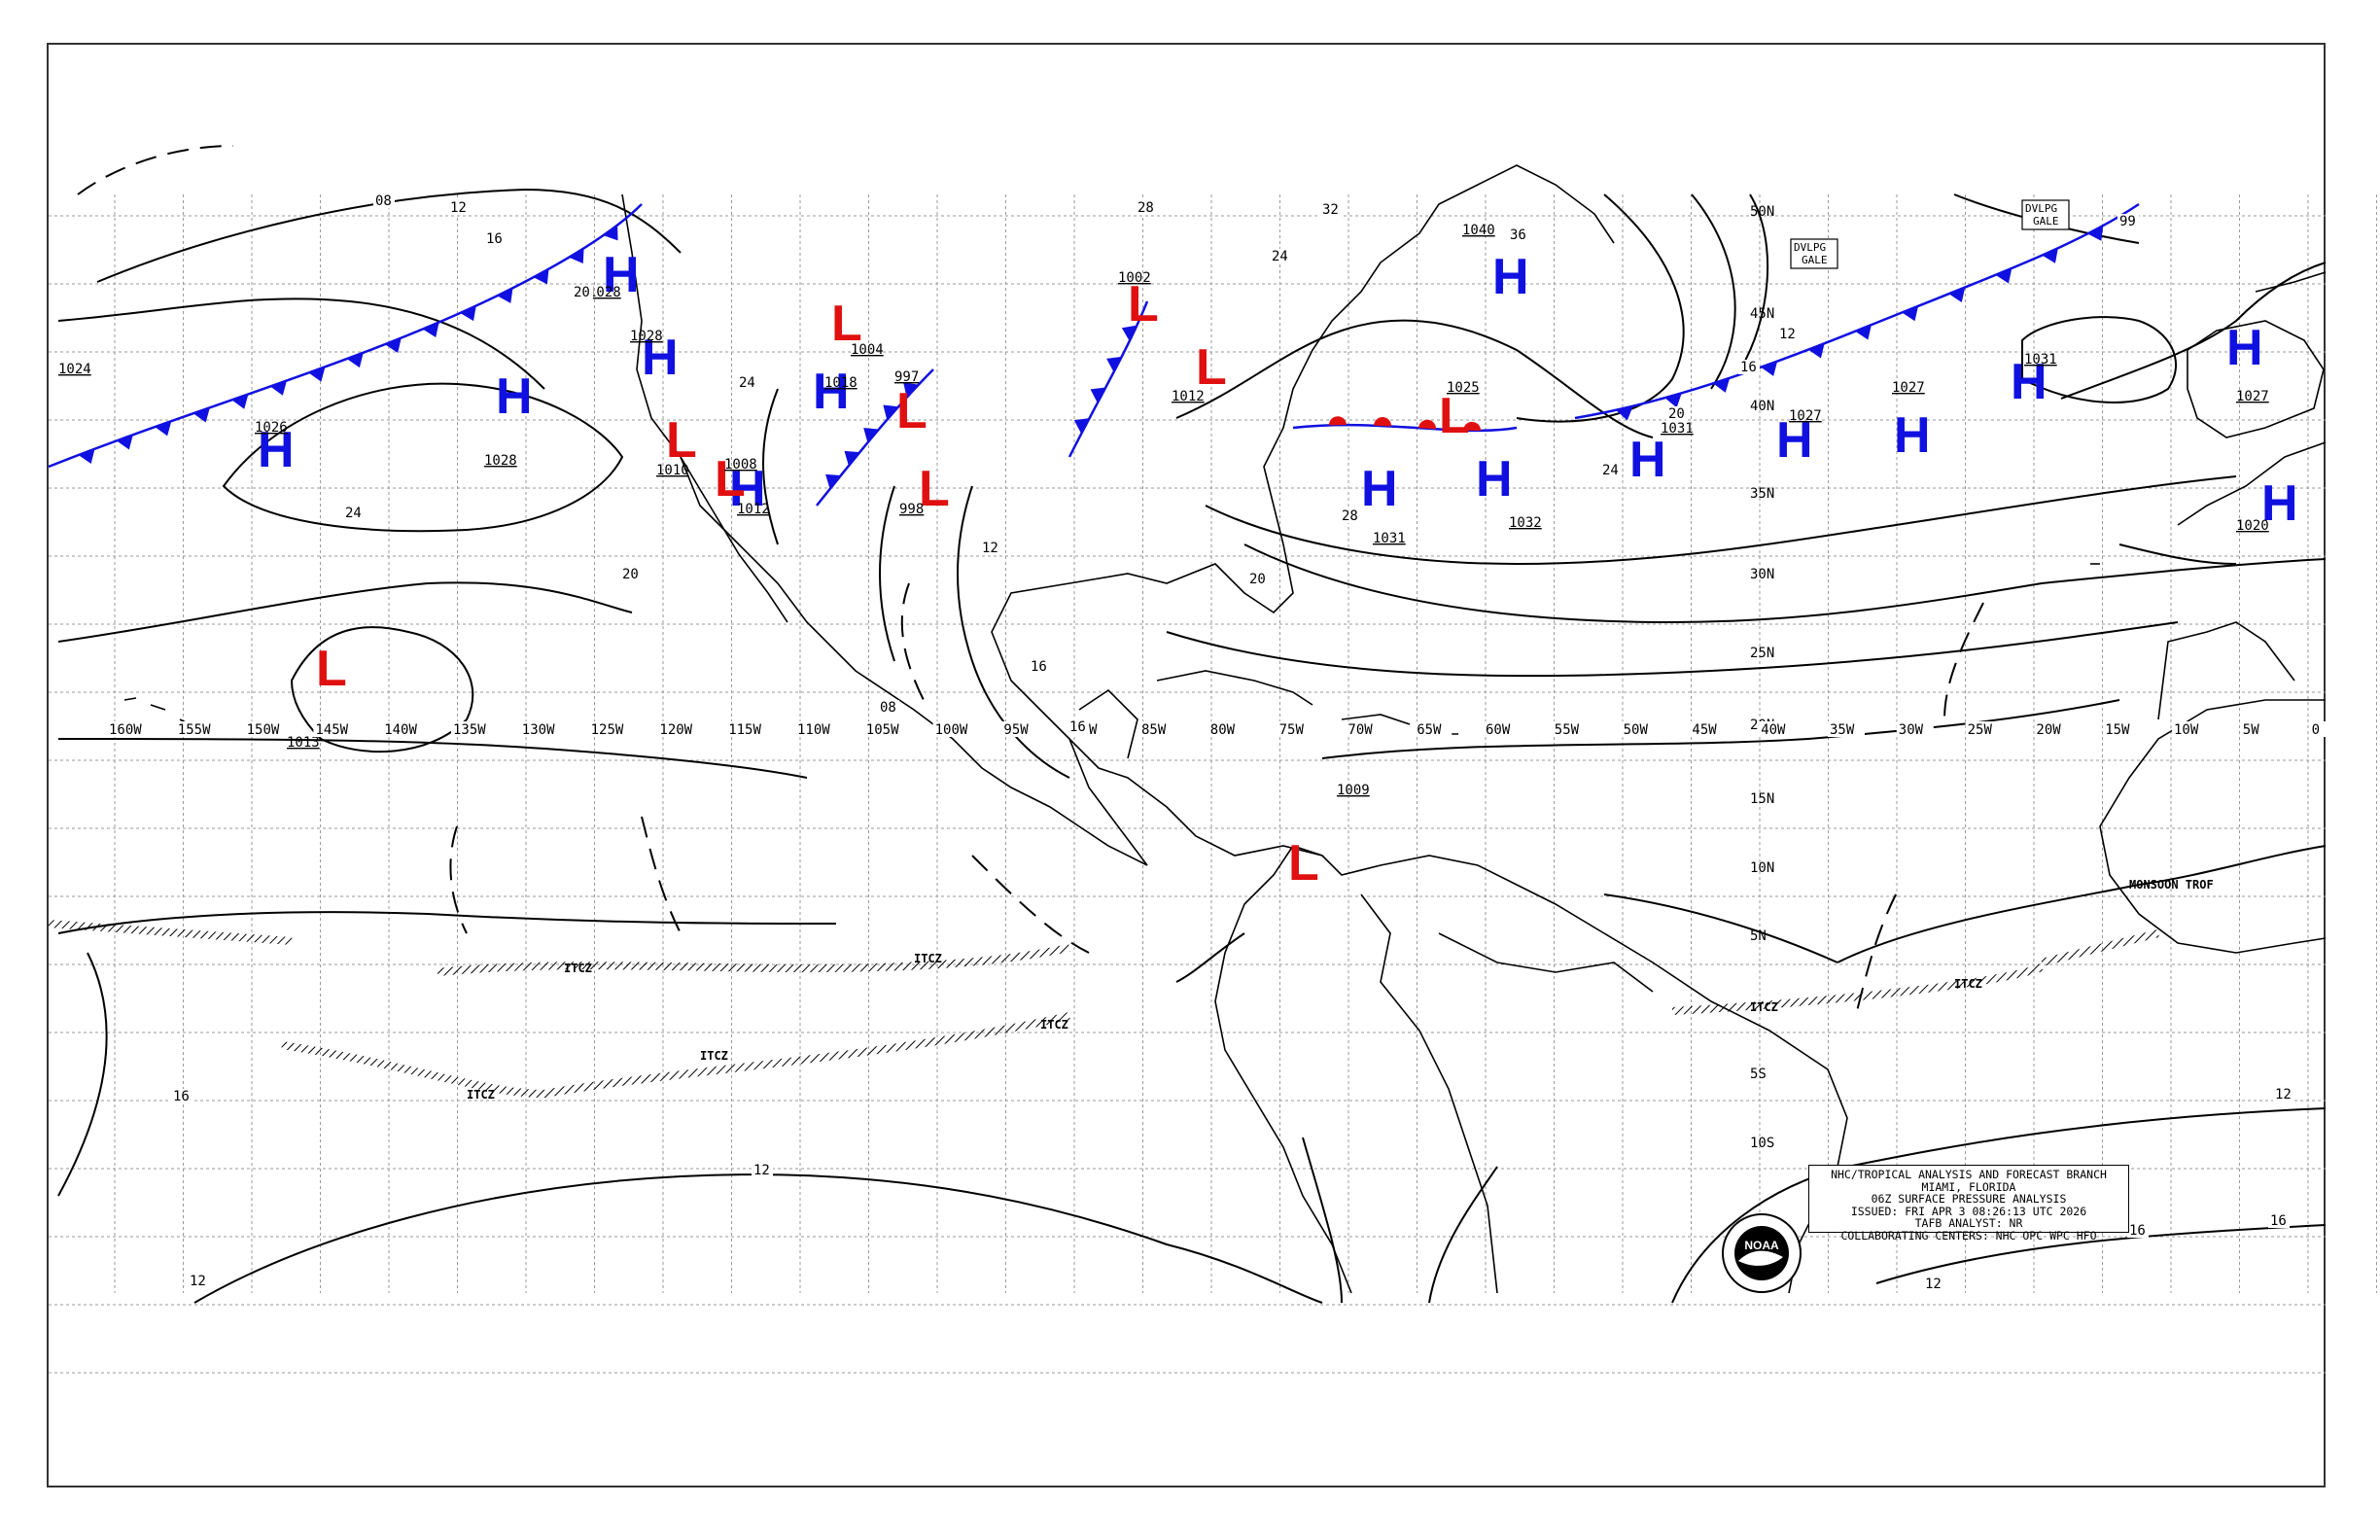 This screenshot has width=2380, height=1540. Describe the element at coordinates (1815, 260) in the screenshot. I see `gale-label: GALE` at that location.